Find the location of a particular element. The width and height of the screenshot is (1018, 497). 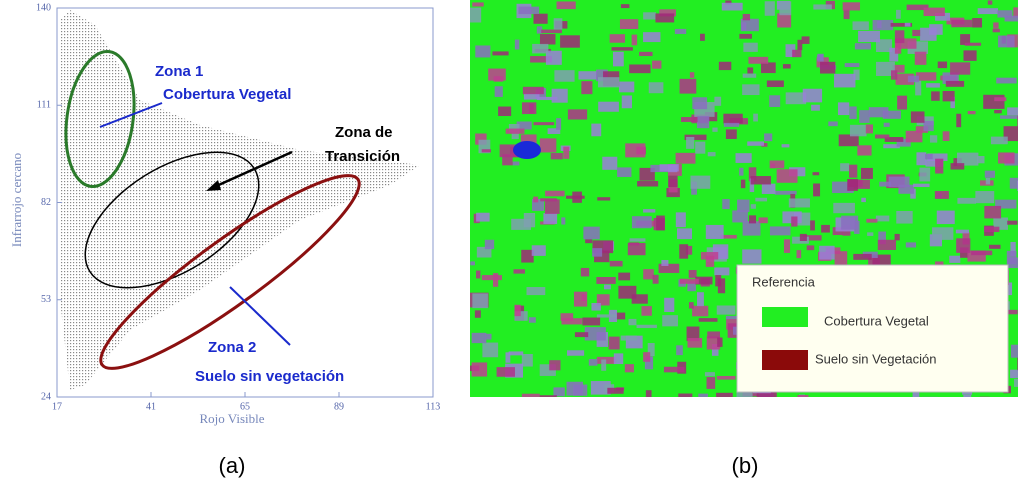

x-tick-label: 65 is located at coordinates (245, 406).